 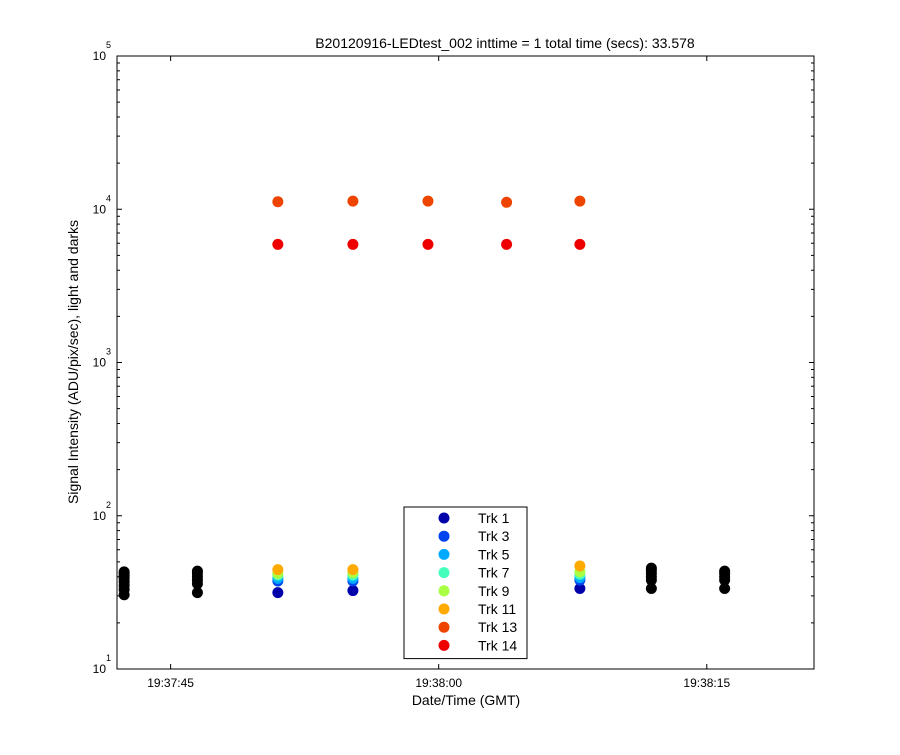 I want to click on legend-label-trk-14: Trk 14, so click(x=497, y=645).